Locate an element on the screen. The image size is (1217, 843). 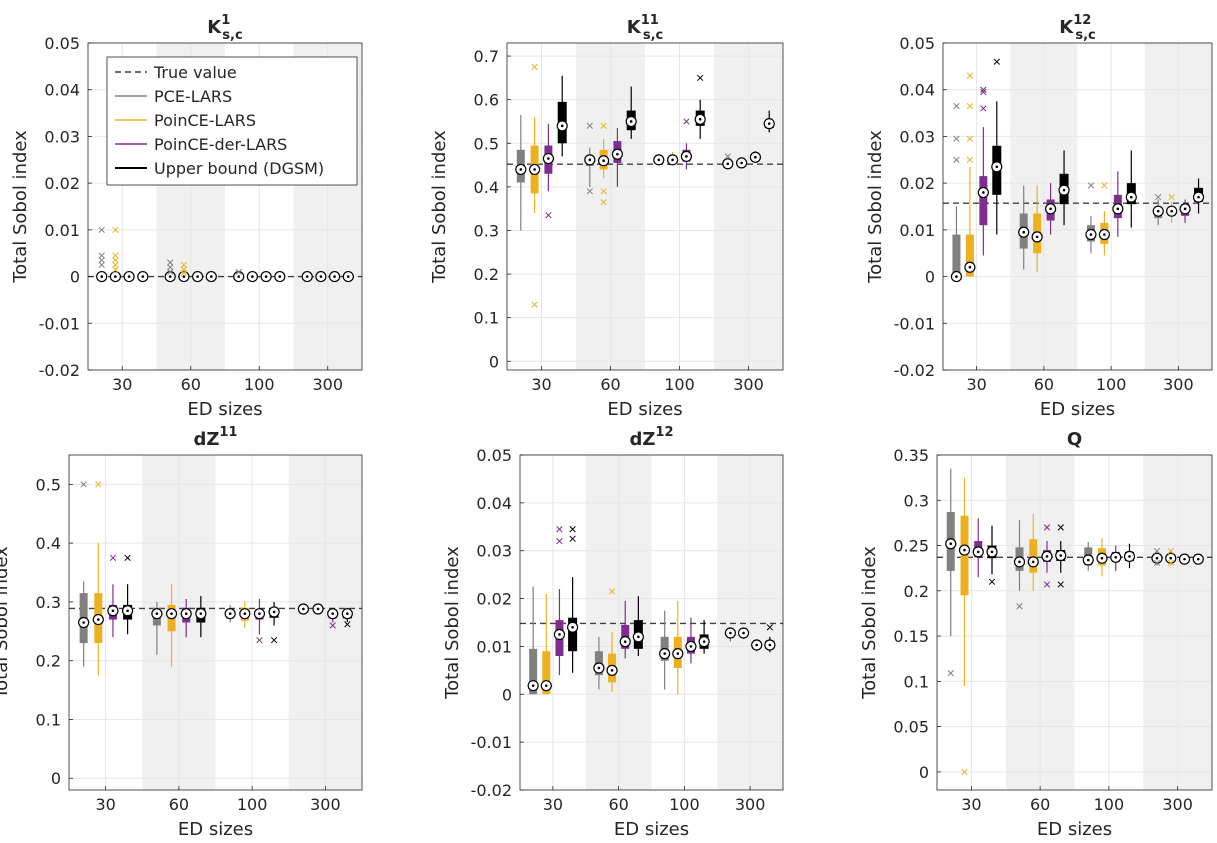
y-tick-label: 0.6 is located at coordinates (486, 100).